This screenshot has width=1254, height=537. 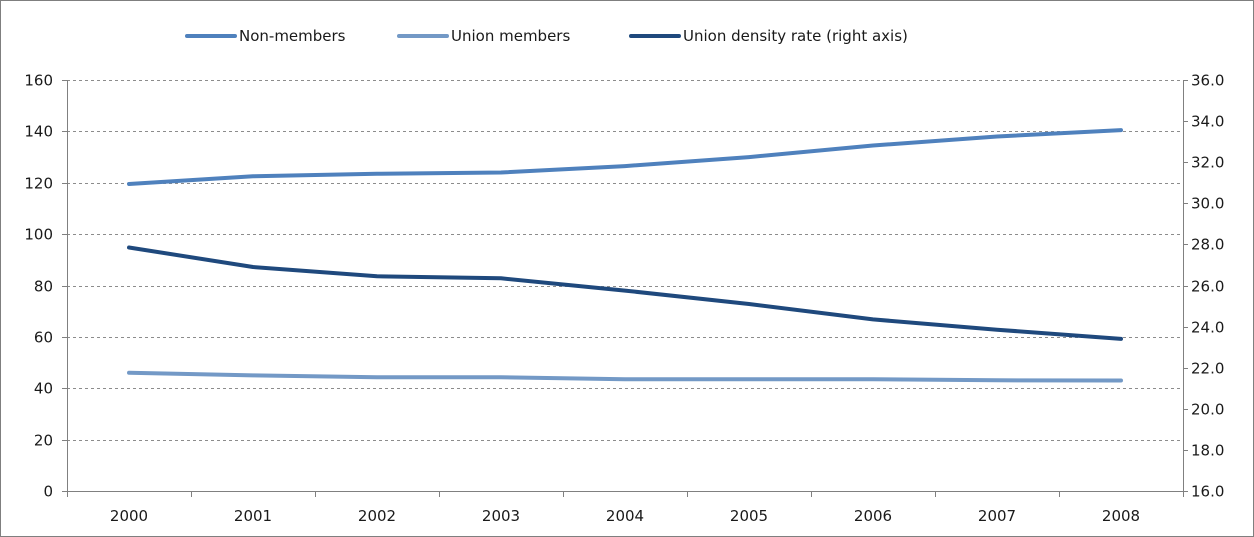 I want to click on right-axis-tick-label: 36.0, so click(x=1207, y=81).